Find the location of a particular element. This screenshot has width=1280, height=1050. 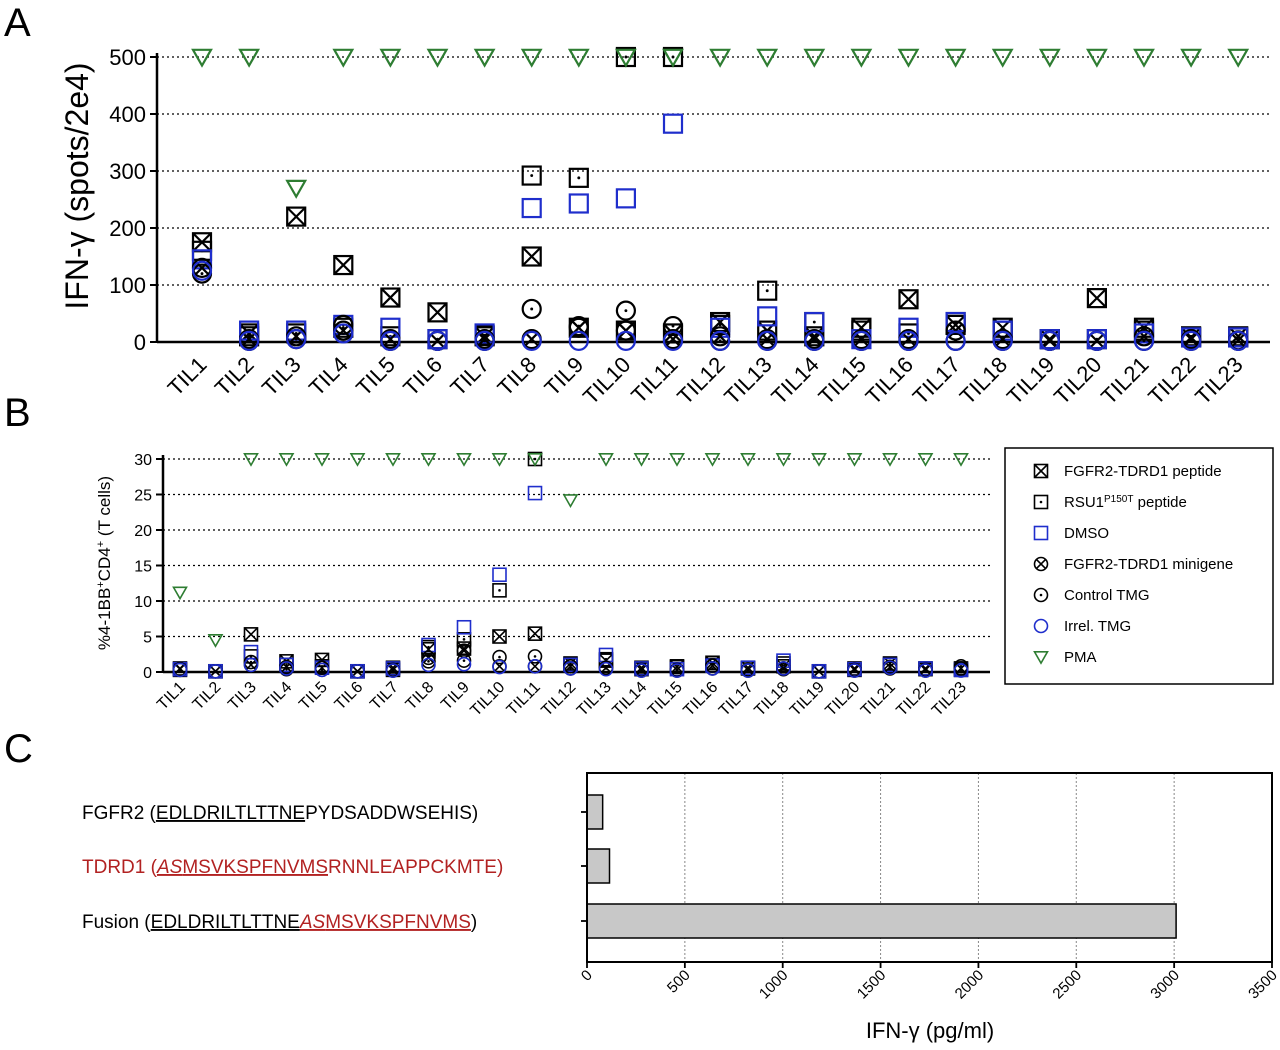

legend-label: Control TMG is located at coordinates (1107, 595).